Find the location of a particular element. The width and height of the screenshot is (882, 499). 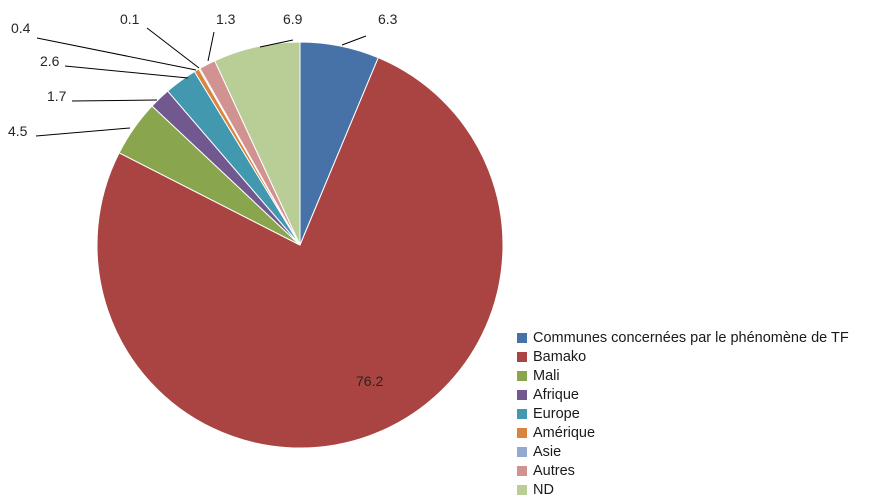

legend-label: Bamako is located at coordinates (560, 356).